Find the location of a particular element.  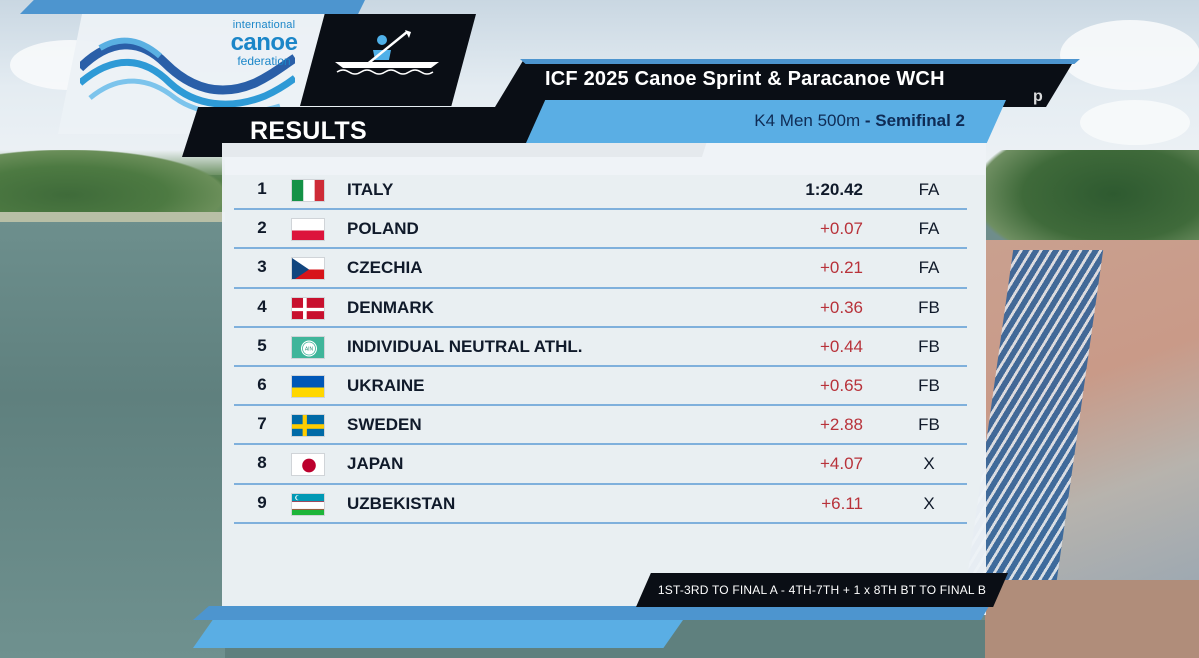

country-cell: CZECHIA is located at coordinates (385, 268).